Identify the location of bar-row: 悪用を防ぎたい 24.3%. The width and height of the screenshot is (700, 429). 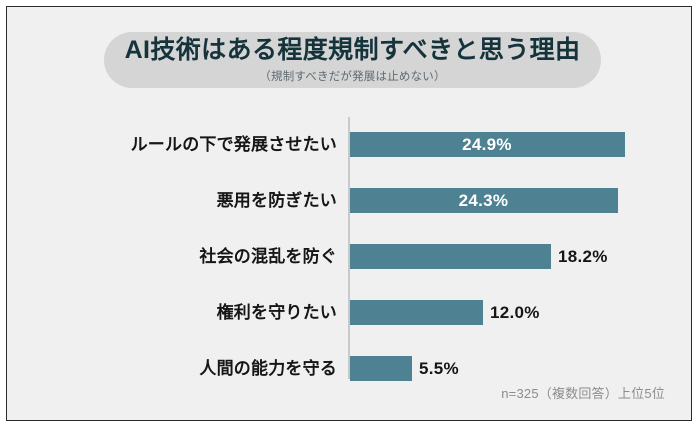
(350, 200).